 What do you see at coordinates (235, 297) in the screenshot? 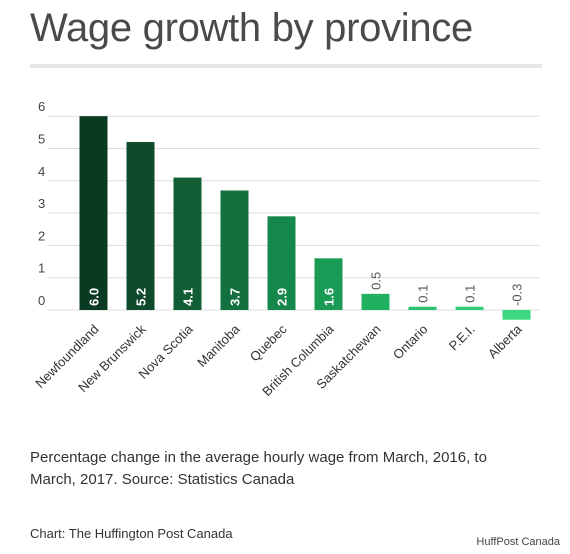
I see `value-label: 3.7` at bounding box center [235, 297].